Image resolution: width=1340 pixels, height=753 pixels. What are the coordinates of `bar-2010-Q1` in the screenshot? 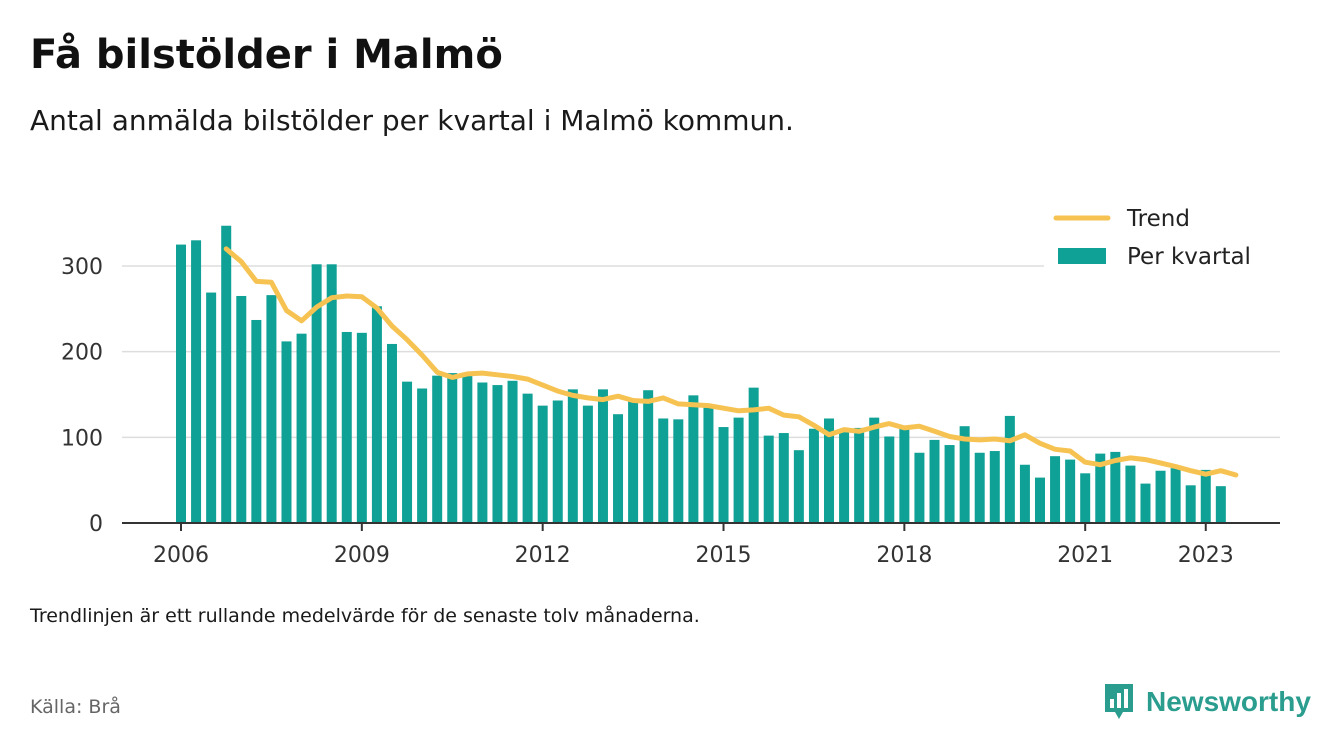 It's located at (422, 455).